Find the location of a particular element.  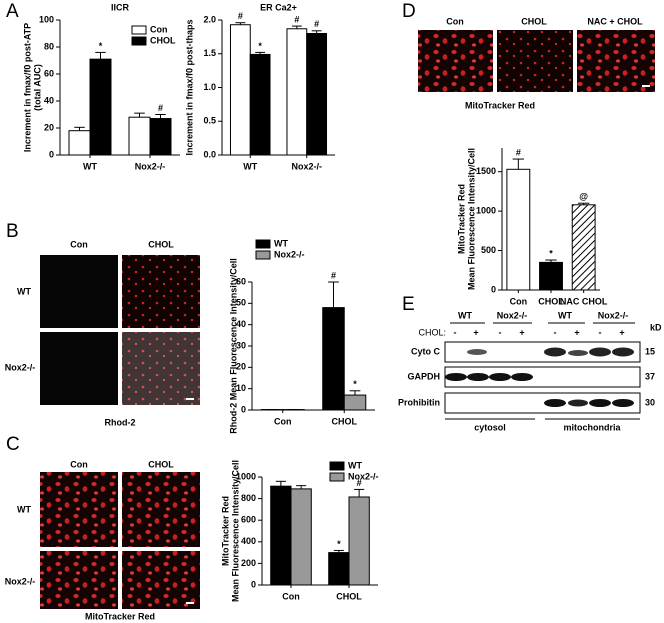

y-axis-label: Increment in fmax/f0 post-ATP is located at coordinates (27, 87).